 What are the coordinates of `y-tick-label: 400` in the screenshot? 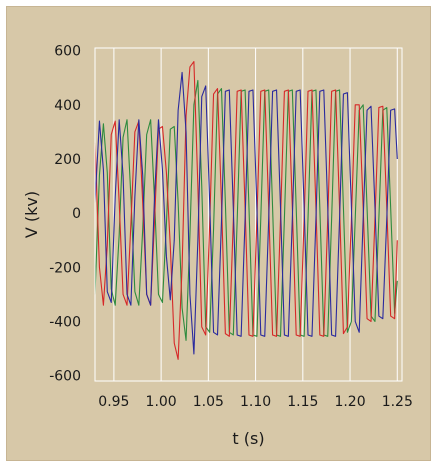 It's located at (67, 106).